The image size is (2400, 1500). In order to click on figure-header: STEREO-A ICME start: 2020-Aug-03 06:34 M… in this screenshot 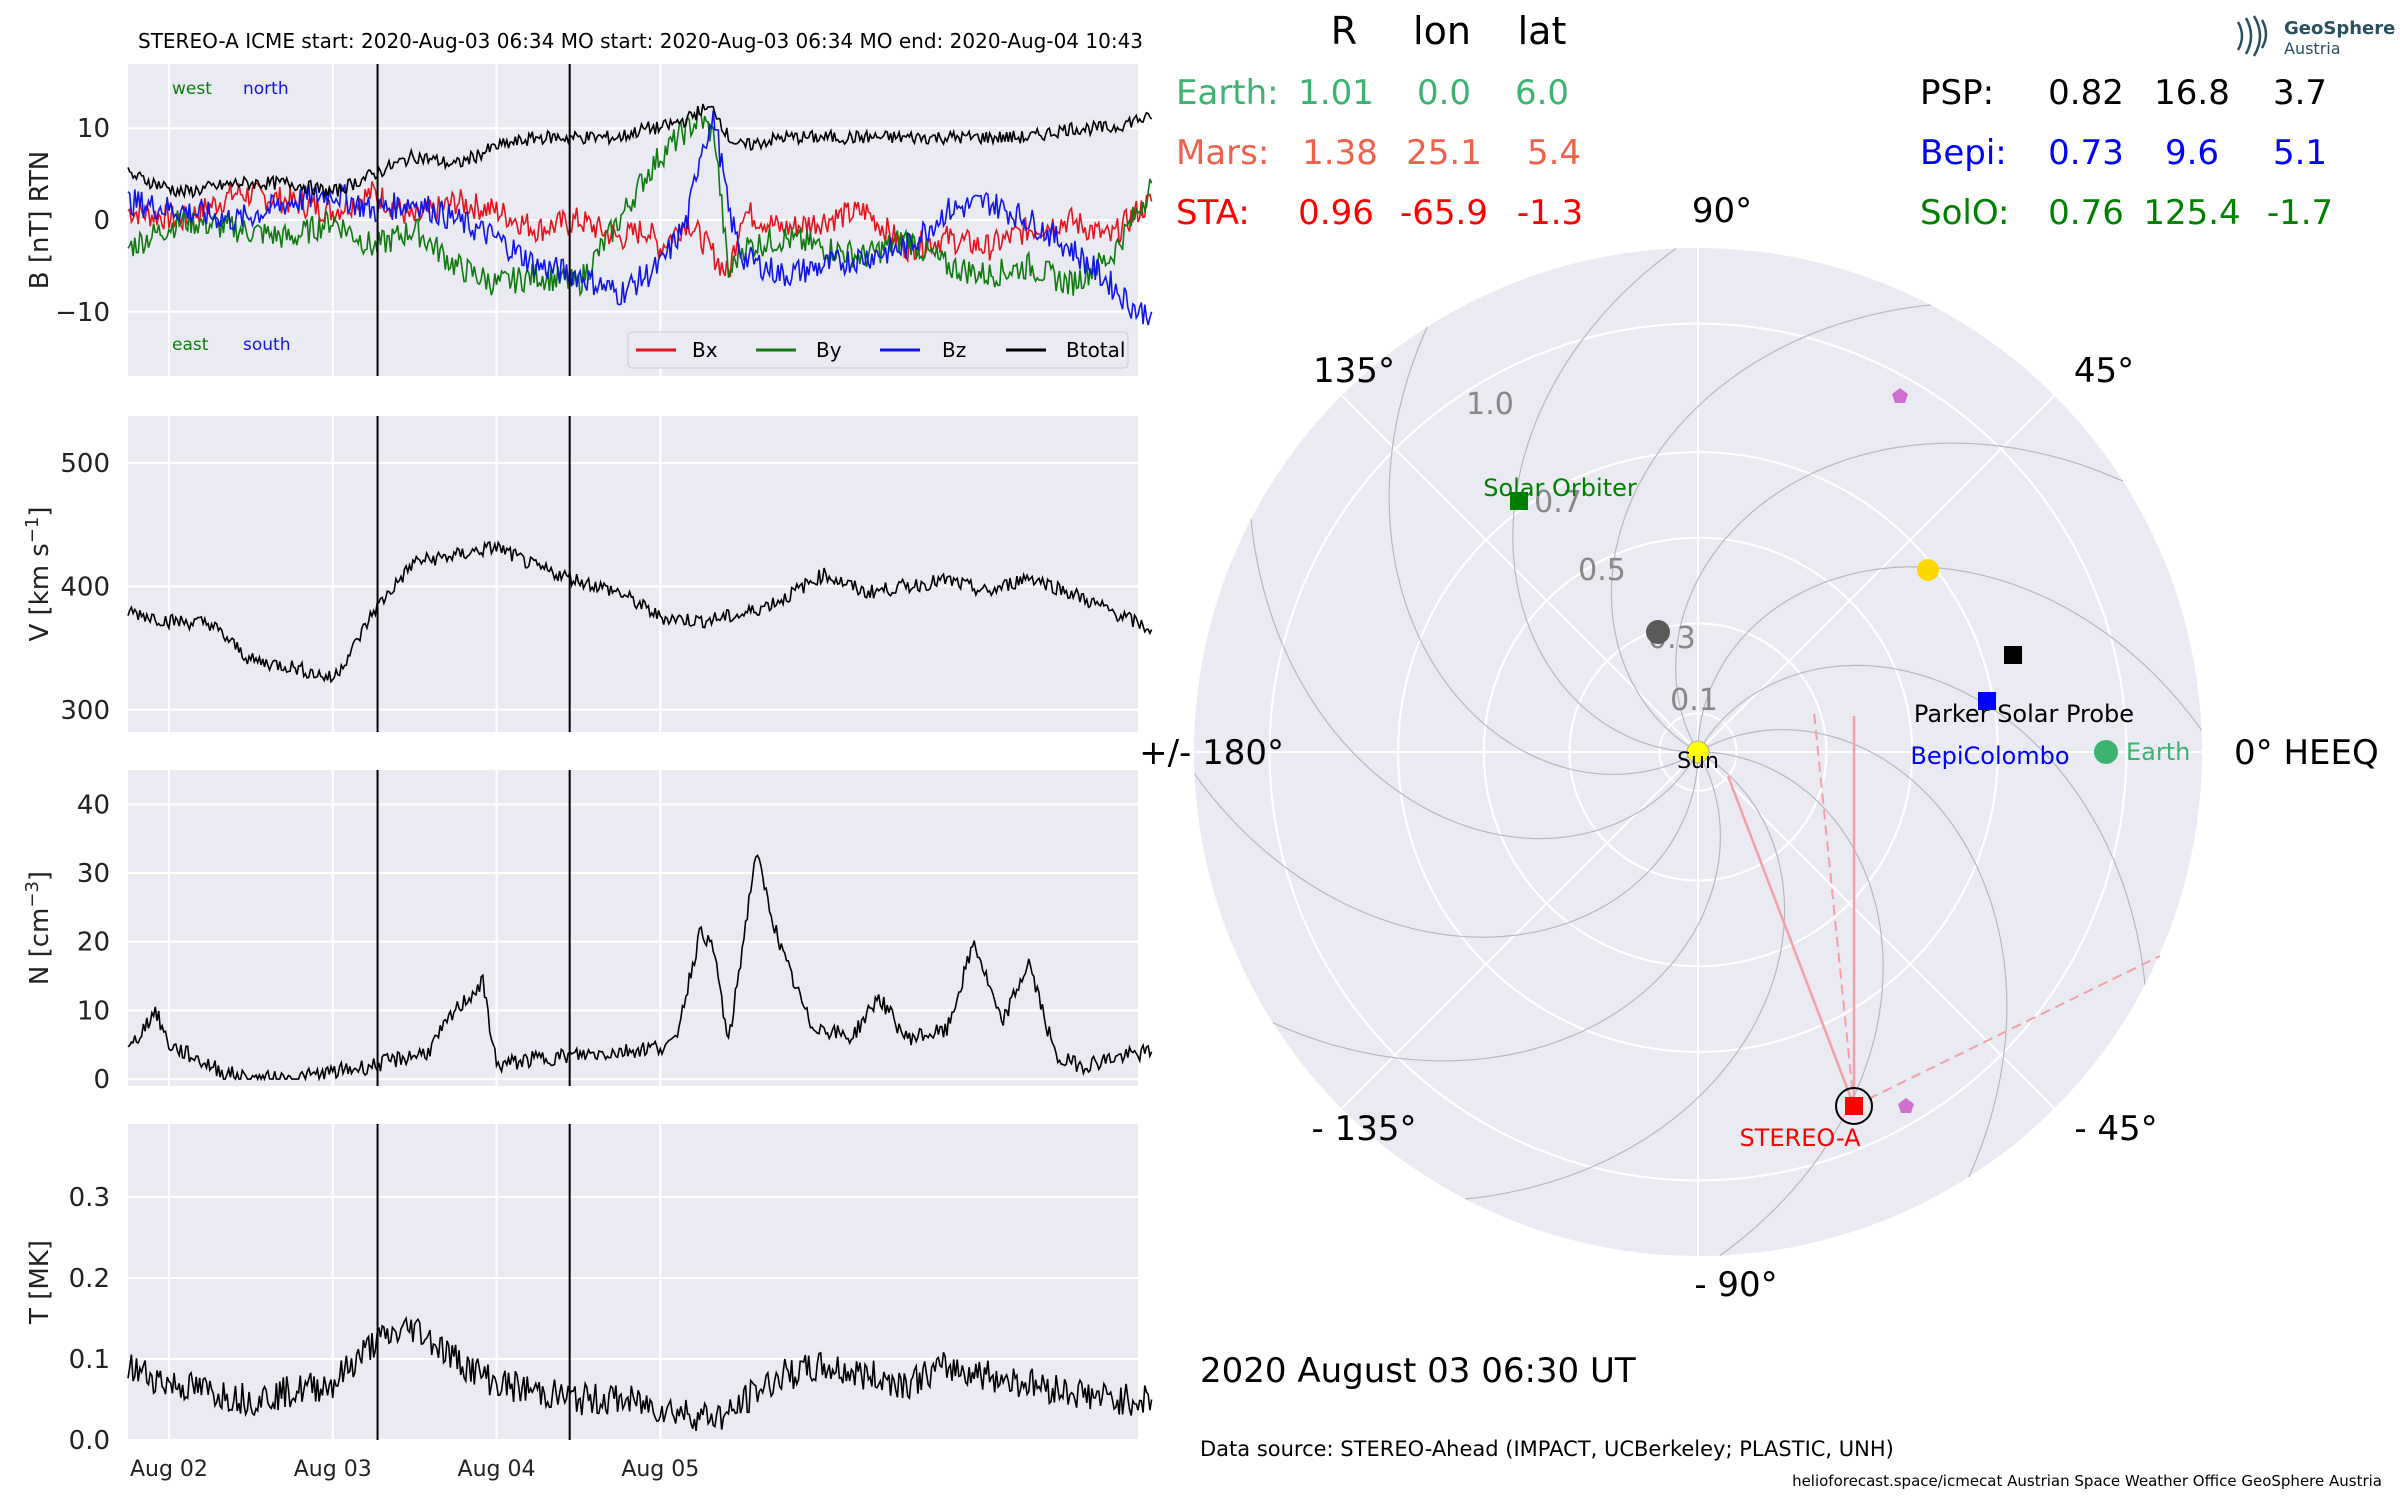, I will do `click(640, 41)`.